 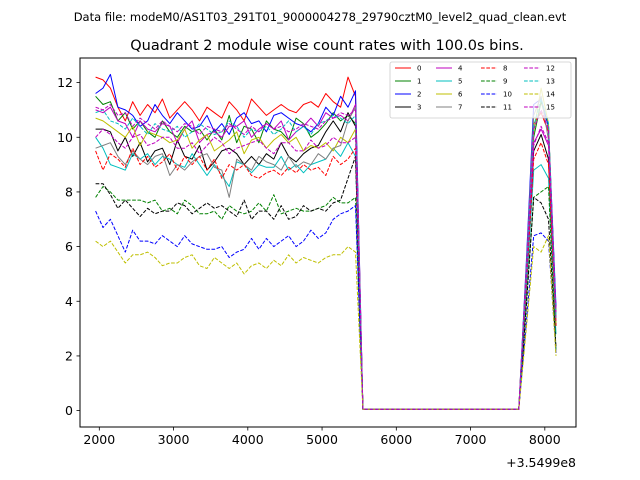 I want to click on y-tick-label: 2, so click(x=69, y=355).